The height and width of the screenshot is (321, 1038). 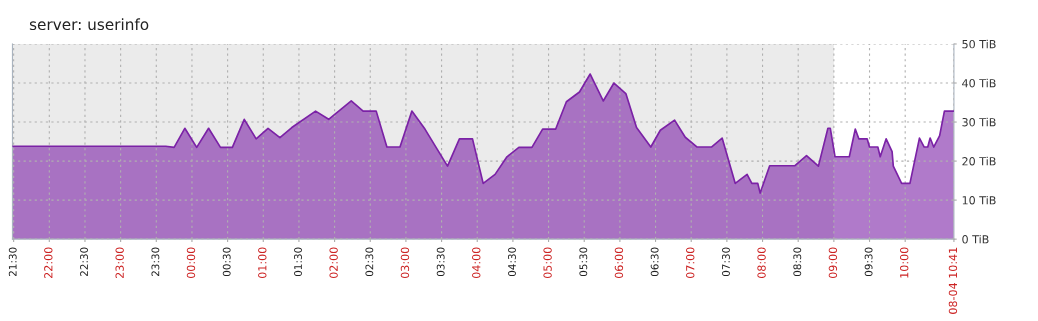 What do you see at coordinates (979, 161) in the screenshot?
I see `y-tick-label: 20 TiB` at bounding box center [979, 161].